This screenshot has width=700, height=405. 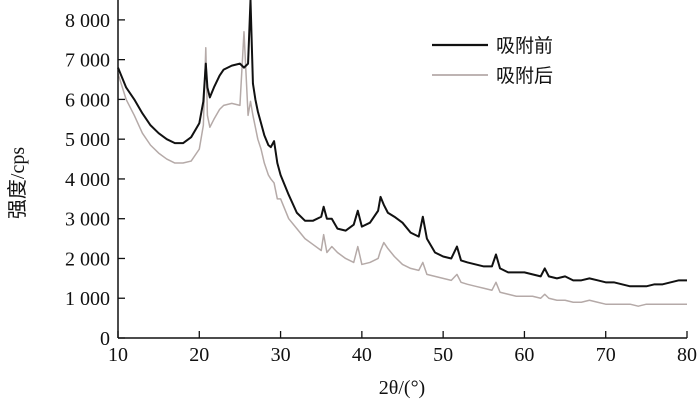 What do you see at coordinates (524, 76) in the screenshot?
I see `legend-label-after: 吸附后` at bounding box center [524, 76].